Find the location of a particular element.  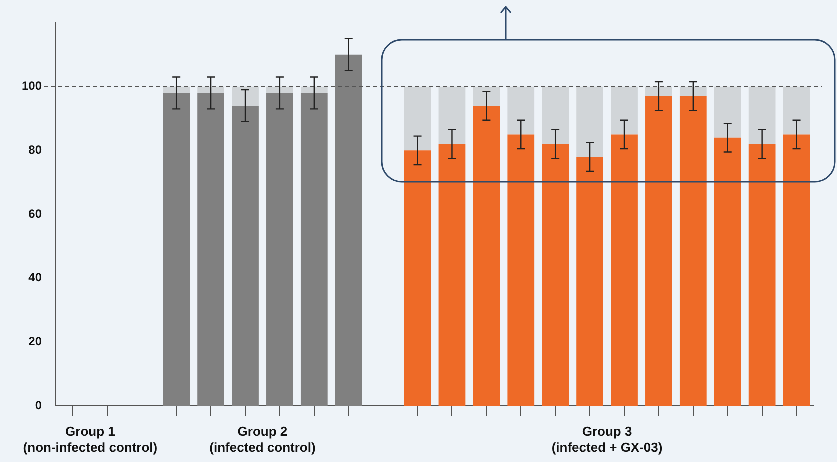

text: Group 2 (infected control) is located at coordinates (263, 439).